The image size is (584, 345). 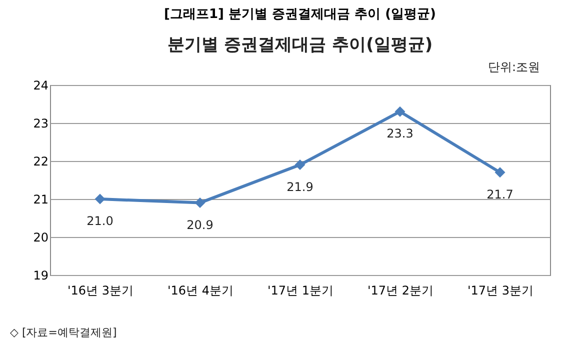 What do you see at coordinates (40, 123) in the screenshot?
I see `y-tick-label: 23` at bounding box center [40, 123].